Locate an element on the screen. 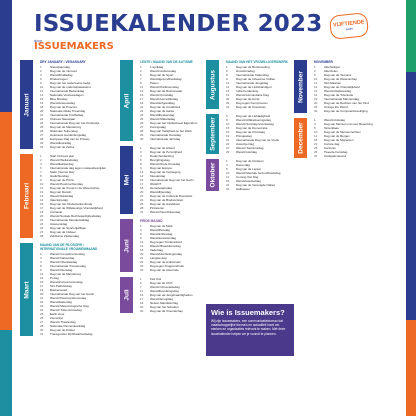  calendar-entry: 8 Wereld Alfabetiseringsdag is located at coordinates (259, 120).